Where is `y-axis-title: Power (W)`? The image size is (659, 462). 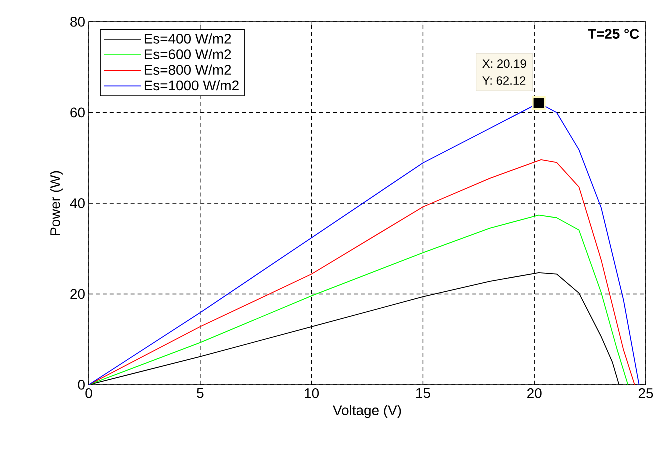
y-axis-title: Power (W) is located at coordinates (57, 203).